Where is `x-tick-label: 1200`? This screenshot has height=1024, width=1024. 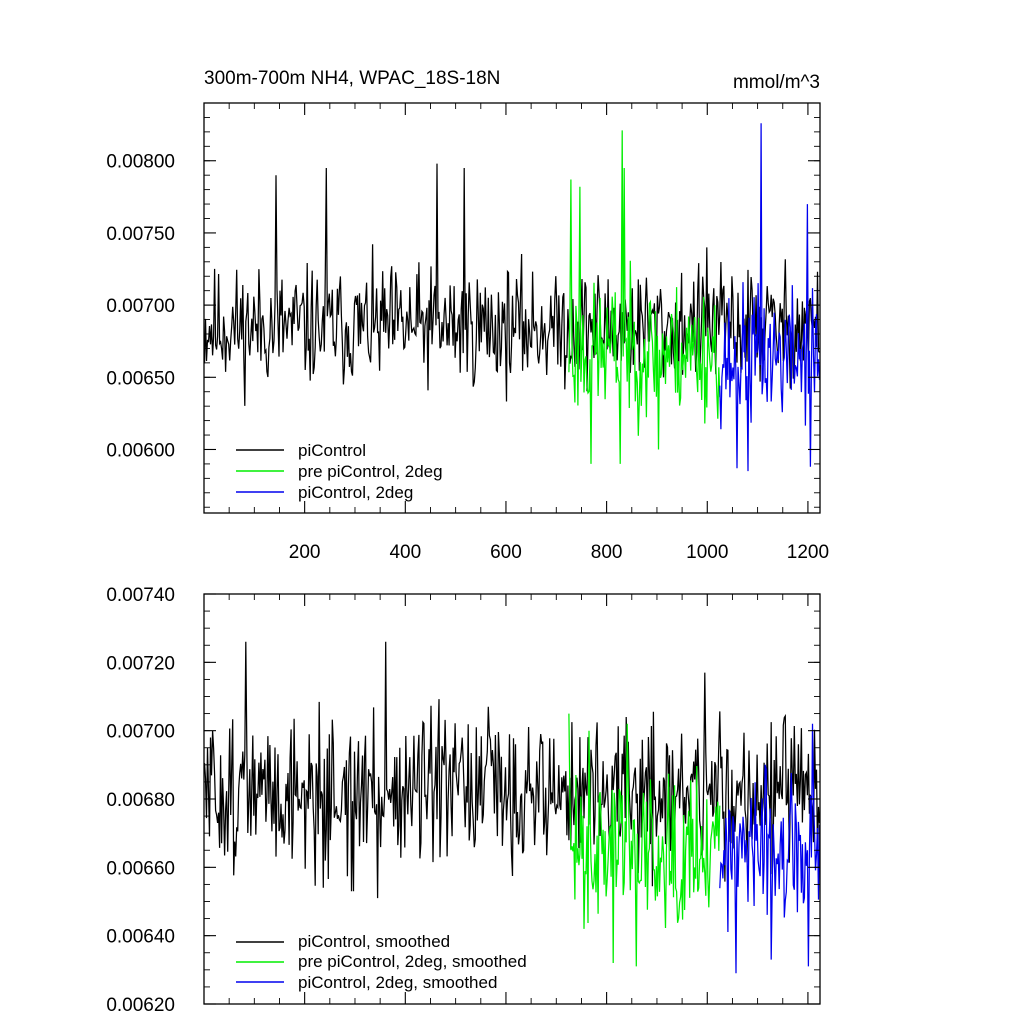 x-tick-label: 1200 is located at coordinates (808, 552).